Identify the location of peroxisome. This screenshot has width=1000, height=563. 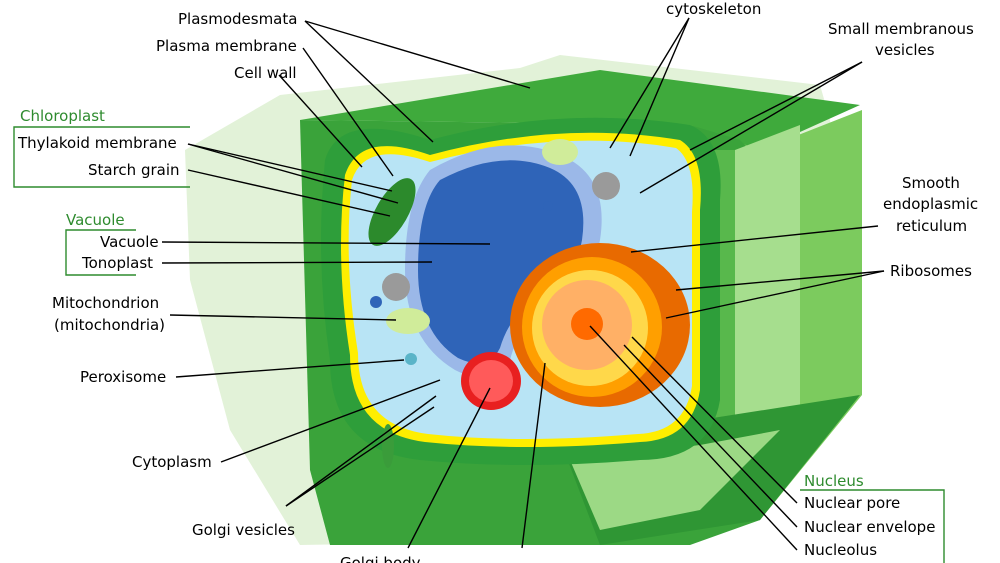
(411, 359).